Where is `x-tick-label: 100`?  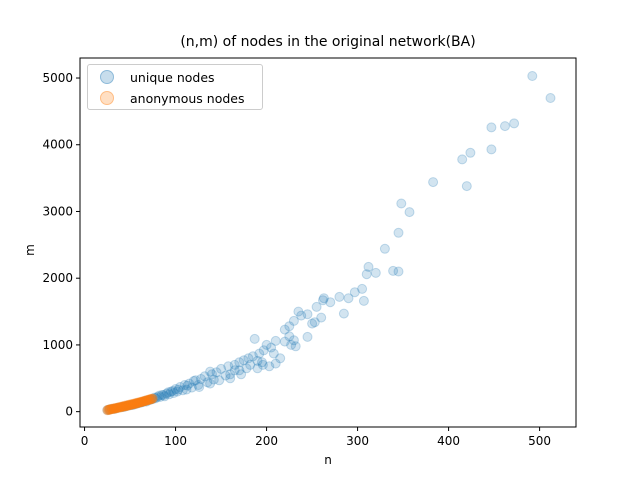 x-tick-label: 100 is located at coordinates (175, 441).